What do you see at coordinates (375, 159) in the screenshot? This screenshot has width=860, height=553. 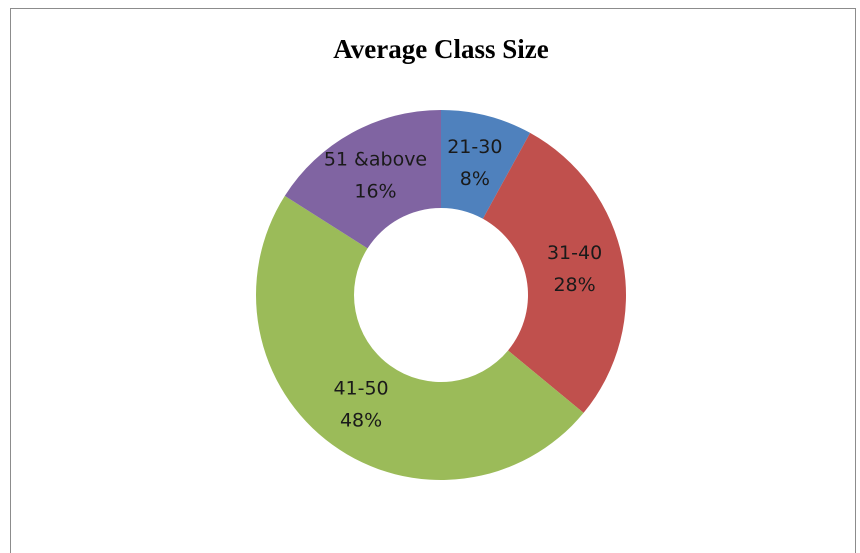 I see `slice-category-label: 51 &above` at bounding box center [375, 159].